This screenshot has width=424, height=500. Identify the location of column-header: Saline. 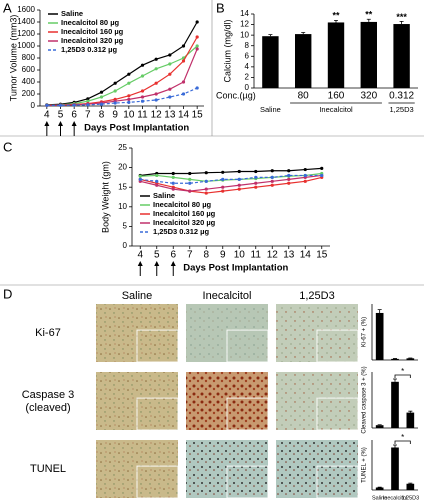
(137, 296).